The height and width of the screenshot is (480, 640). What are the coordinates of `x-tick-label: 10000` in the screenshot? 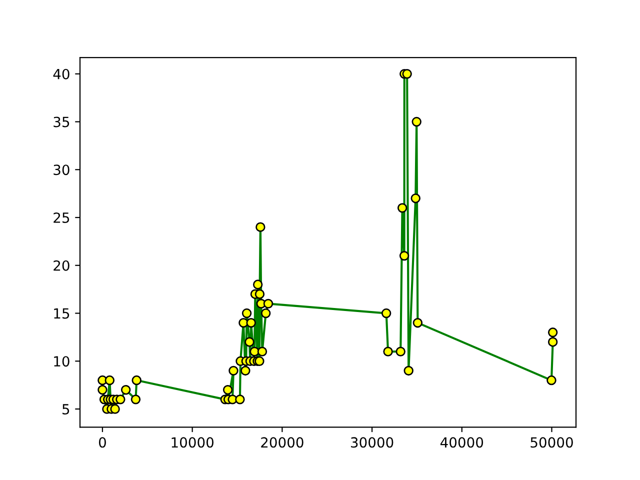 It's located at (193, 442).